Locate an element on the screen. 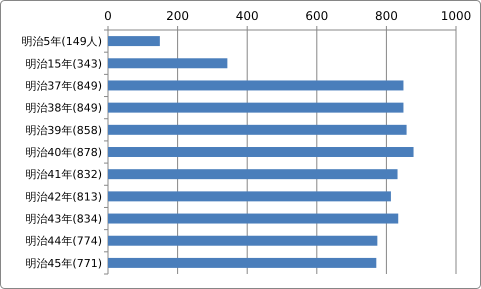 This screenshot has height=289, width=481. y-tick-label: 明治40年(878) is located at coordinates (63, 152).